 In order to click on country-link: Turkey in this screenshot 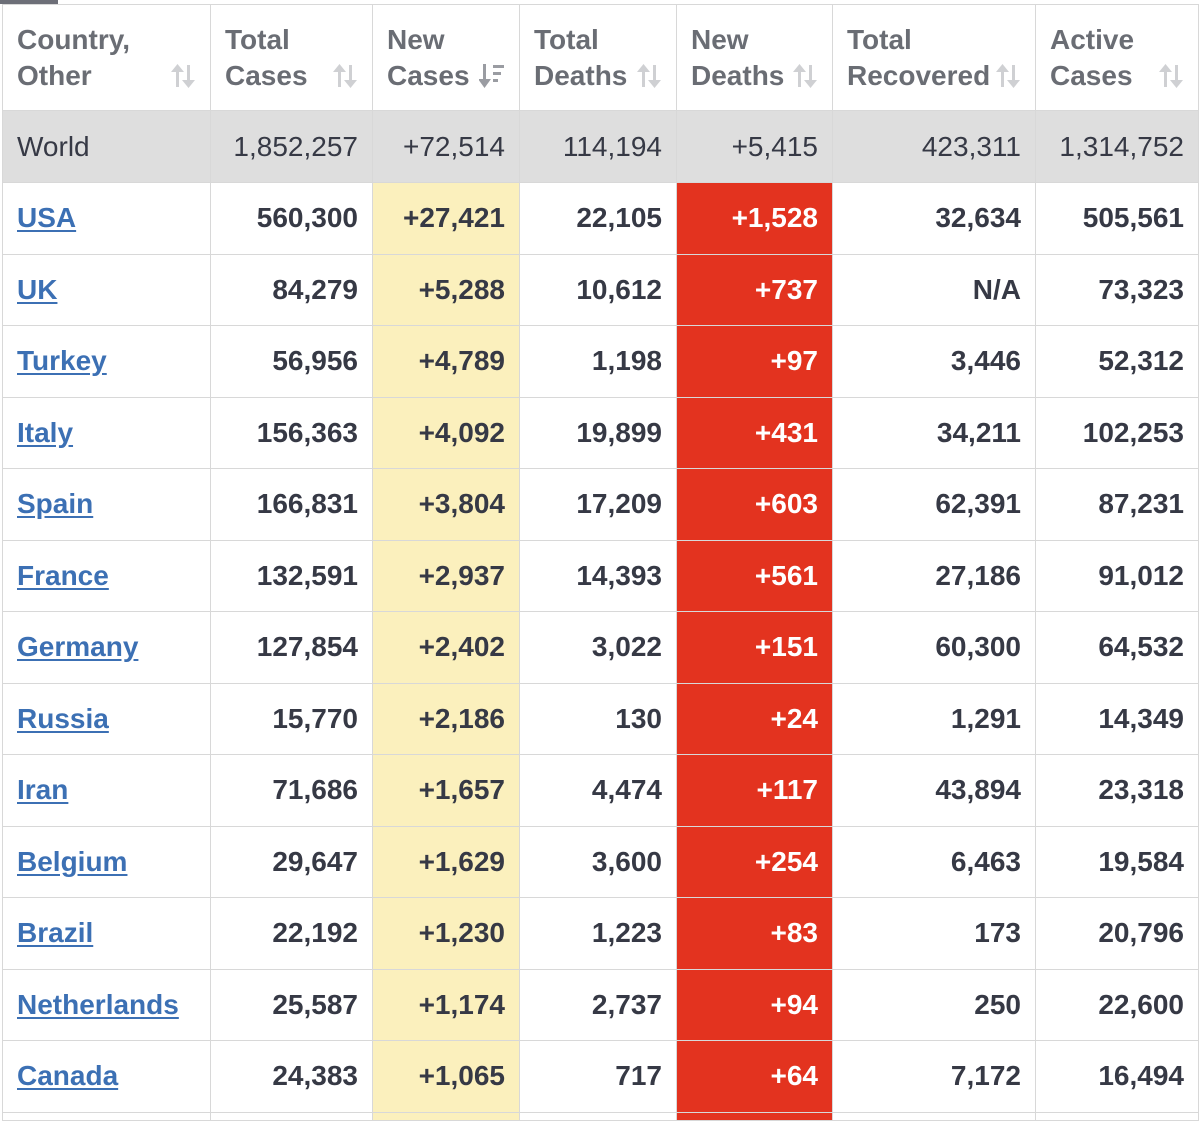, I will do `click(62, 361)`.